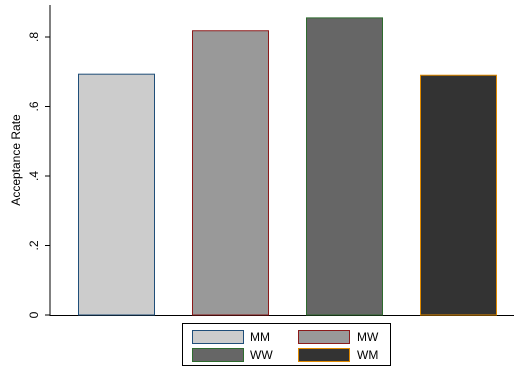  What do you see at coordinates (34, 176) in the screenshot?
I see `y-tick-label: .4` at bounding box center [34, 176].